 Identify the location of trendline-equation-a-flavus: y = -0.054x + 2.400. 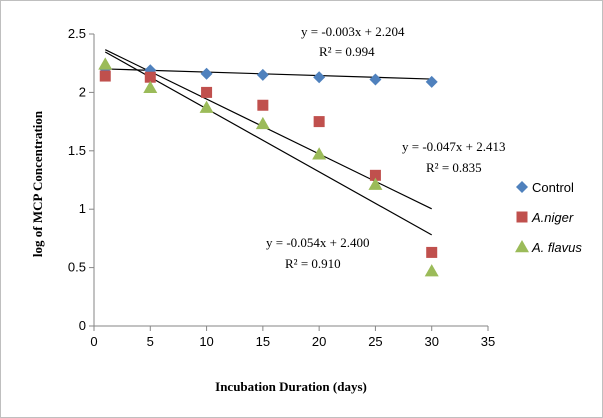
(318, 242).